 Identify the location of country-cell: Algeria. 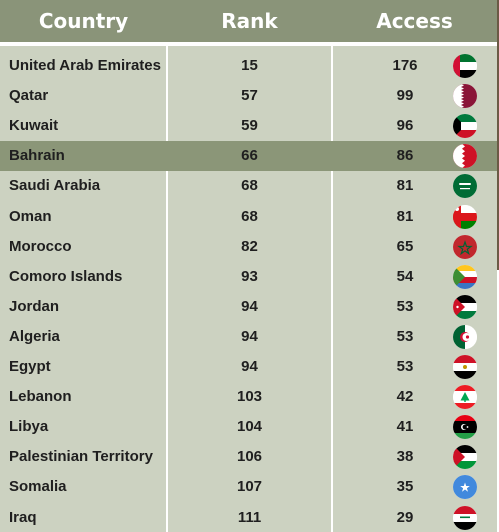
(34, 336).